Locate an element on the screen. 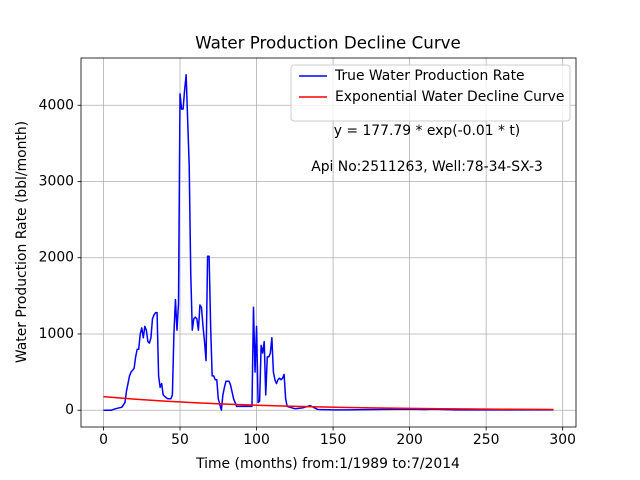 The image size is (640, 480). x-tick-label: 200 is located at coordinates (409, 440).